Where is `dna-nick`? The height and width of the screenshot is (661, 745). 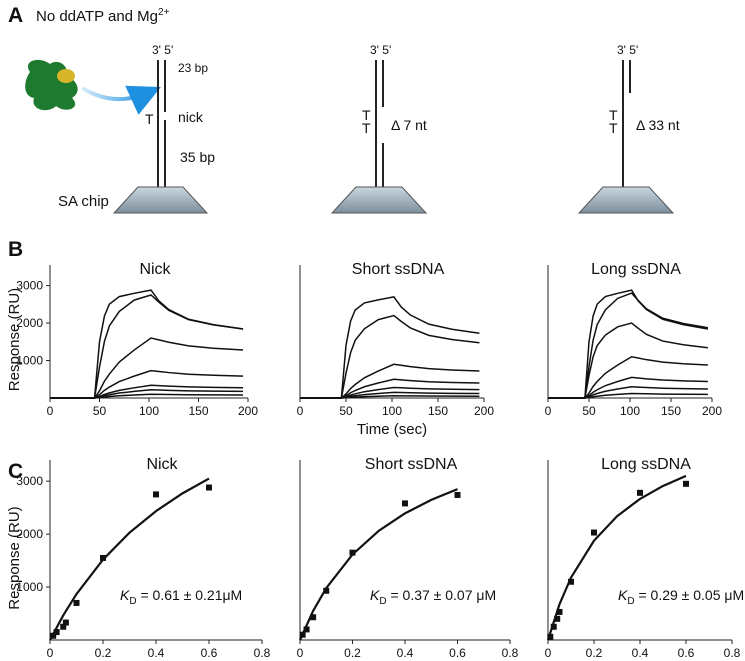 dna-nick is located at coordinates (160, 137).